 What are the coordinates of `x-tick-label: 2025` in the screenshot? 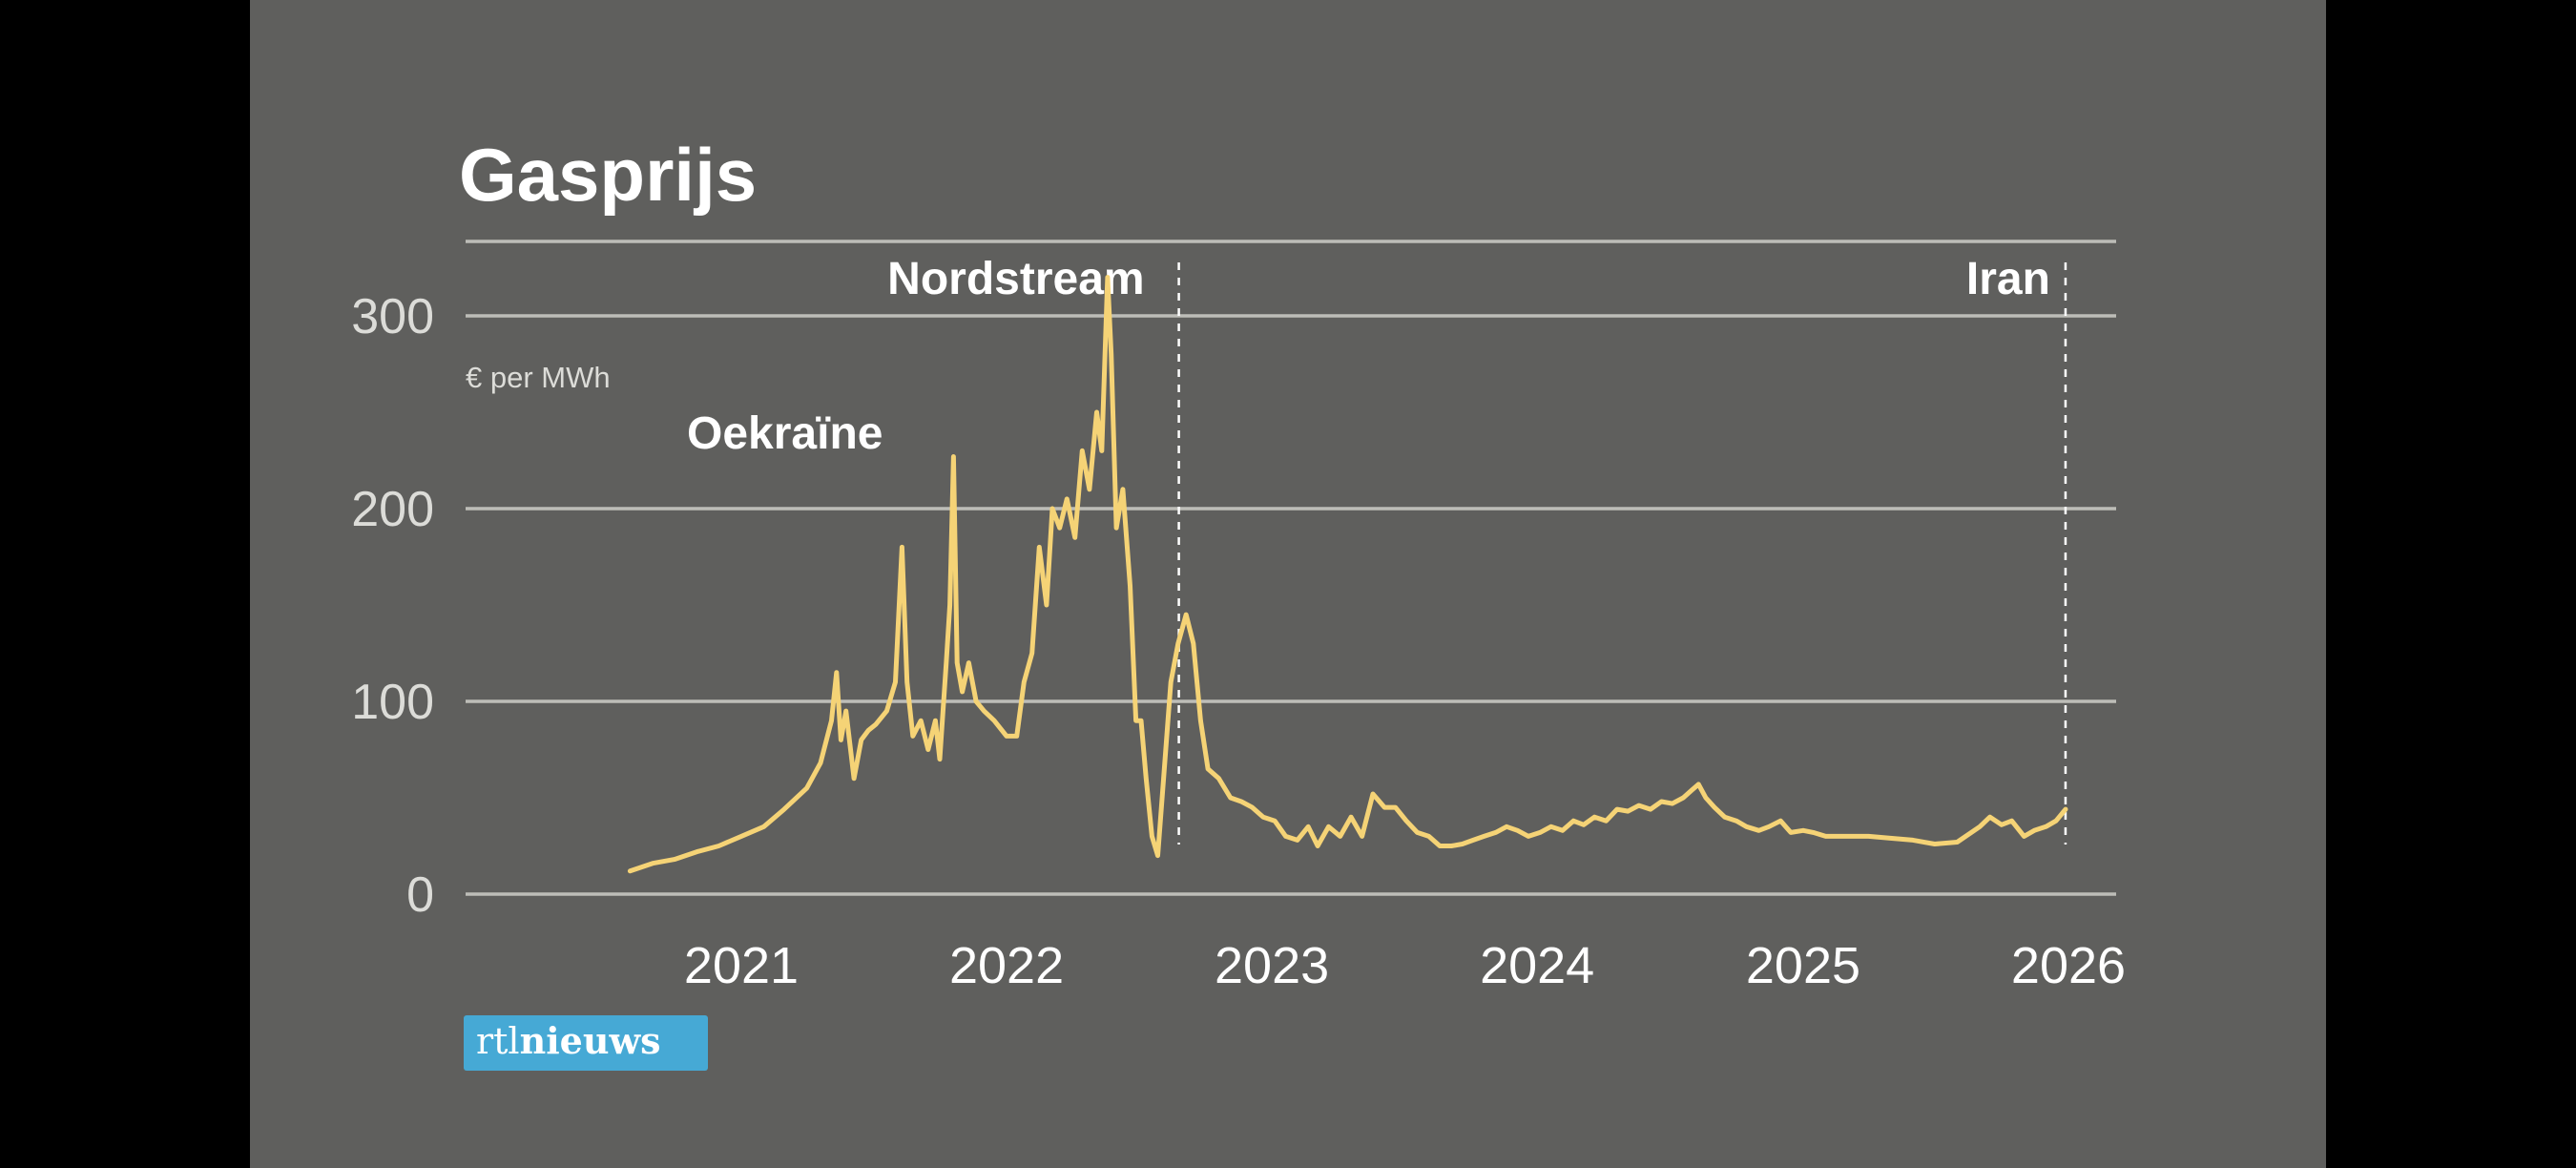 It's located at (1803, 965).